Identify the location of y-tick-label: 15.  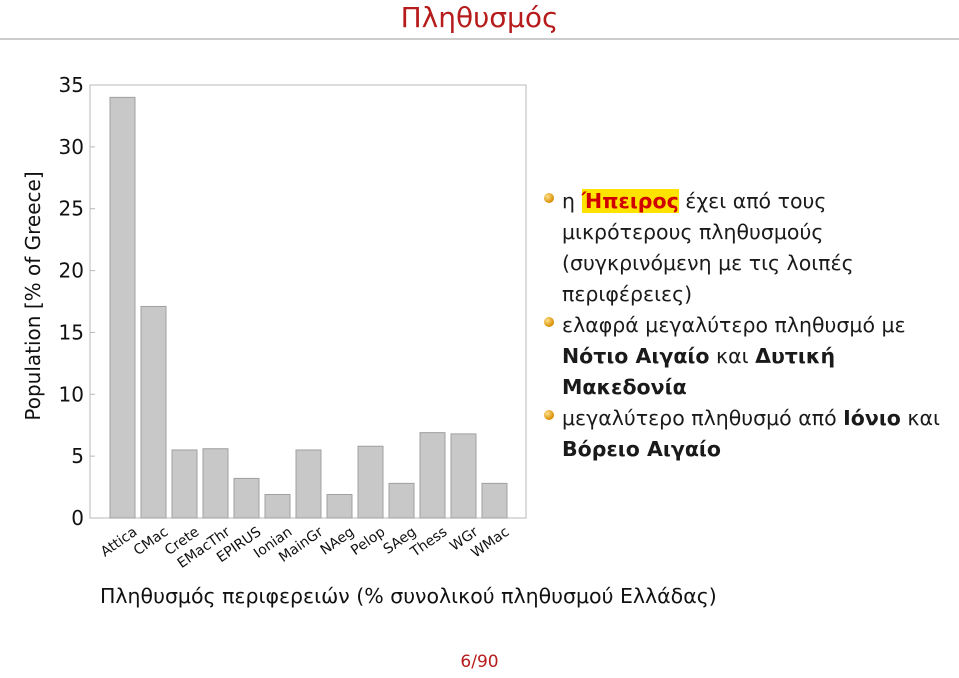
(71, 332).